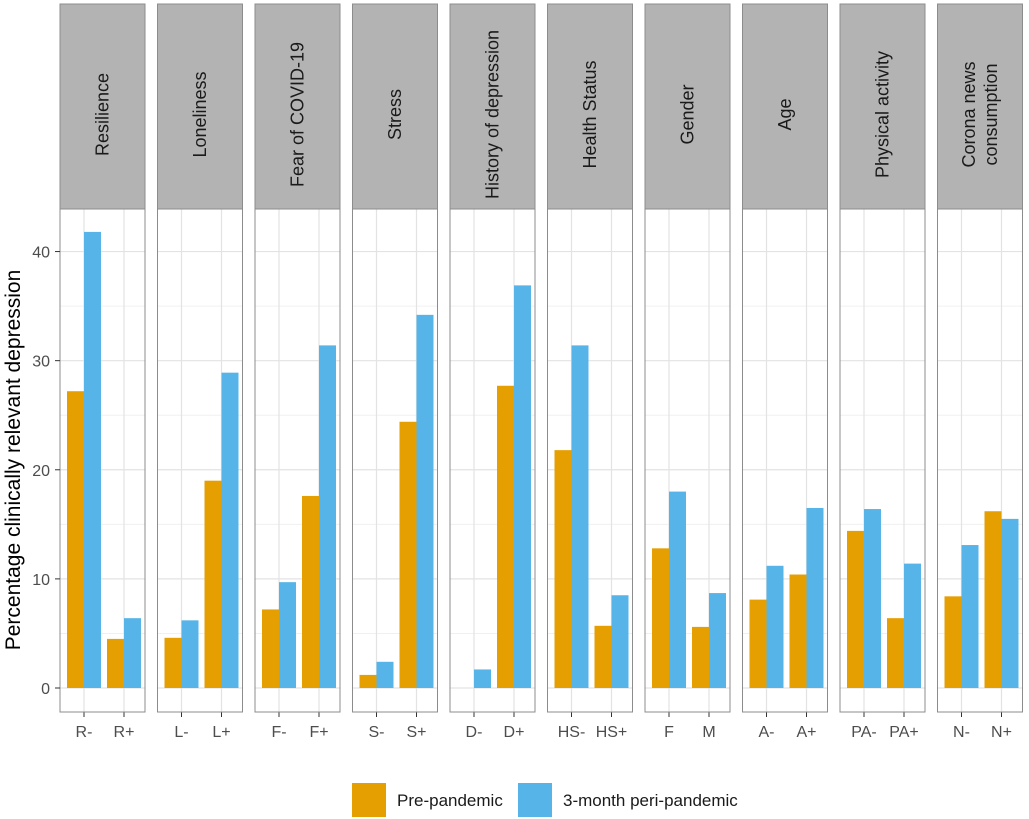  Describe the element at coordinates (785, 372) in the screenshot. I see `facet-panel: Age A- A+` at that location.